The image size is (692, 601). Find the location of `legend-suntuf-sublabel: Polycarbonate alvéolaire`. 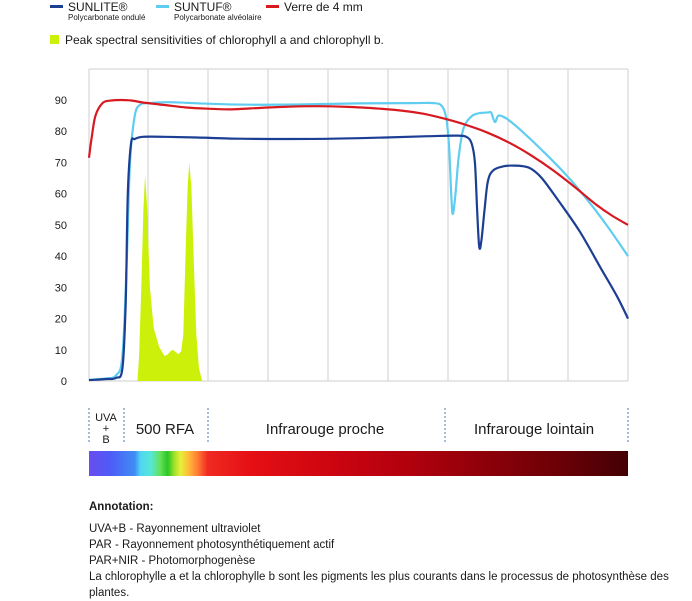

legend-suntuf-sublabel: Polycarbonate alvéolaire is located at coordinates (218, 17).